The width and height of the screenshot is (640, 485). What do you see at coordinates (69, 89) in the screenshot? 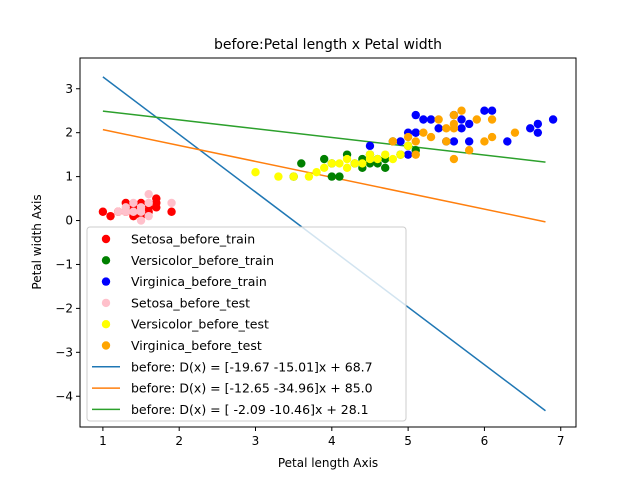
I see `y-tick-label: 3` at bounding box center [69, 89].